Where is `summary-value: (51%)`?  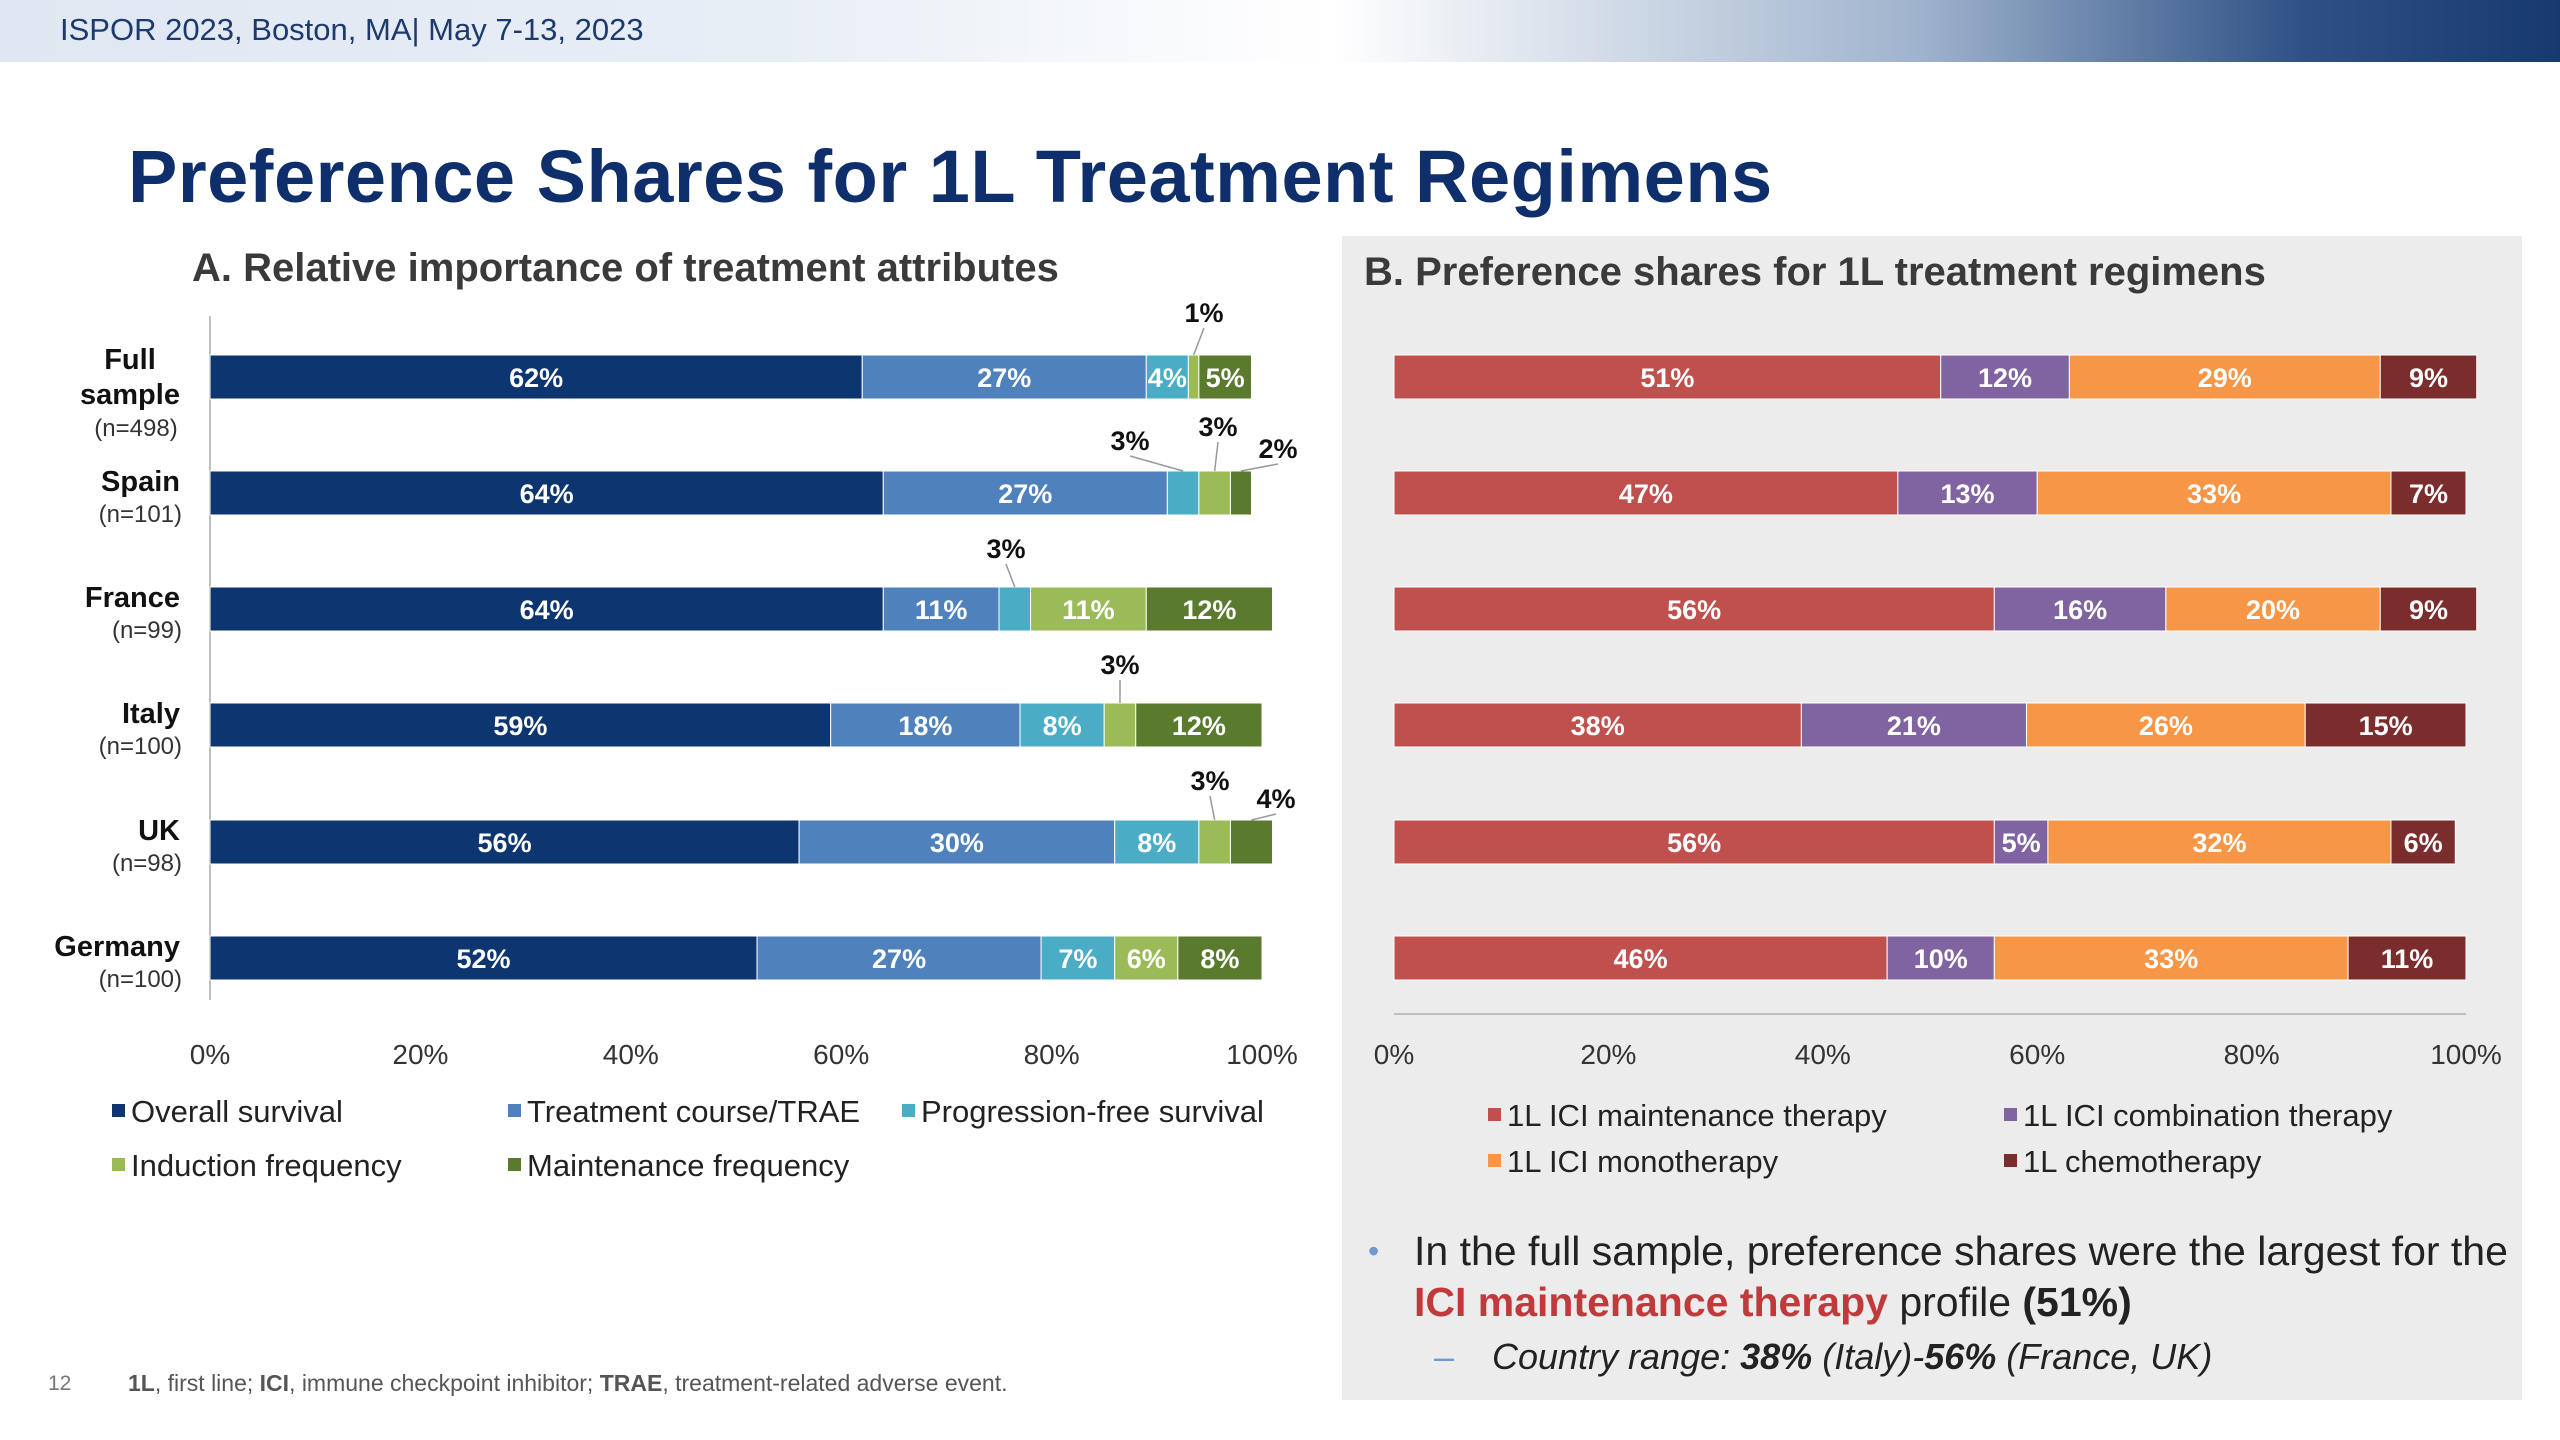
summary-value: (51%) is located at coordinates (2077, 1302).